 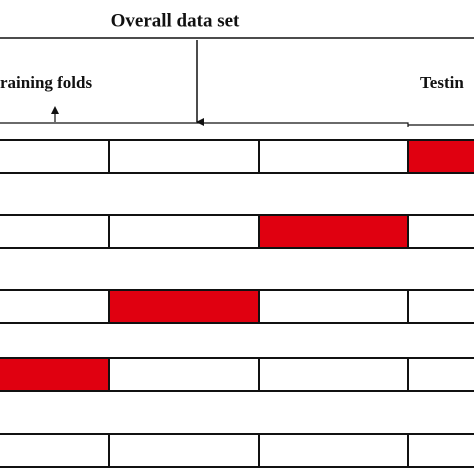 What do you see at coordinates (442, 82) in the screenshot?
I see `testing-label: Testin` at bounding box center [442, 82].